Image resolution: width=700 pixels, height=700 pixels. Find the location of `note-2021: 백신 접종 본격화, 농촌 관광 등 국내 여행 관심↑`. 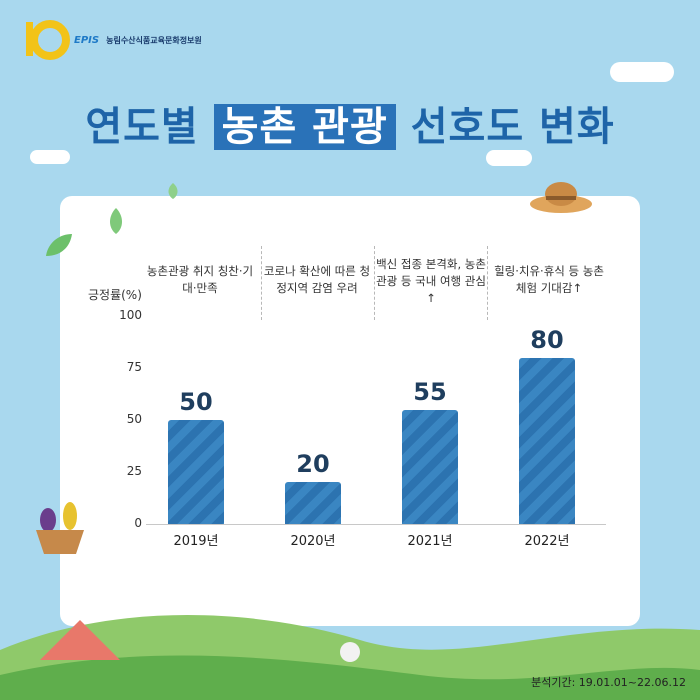

note-2021: 백신 접종 본격화, 농촌 관광 등 국내 여행 관심↑ is located at coordinates (431, 281).